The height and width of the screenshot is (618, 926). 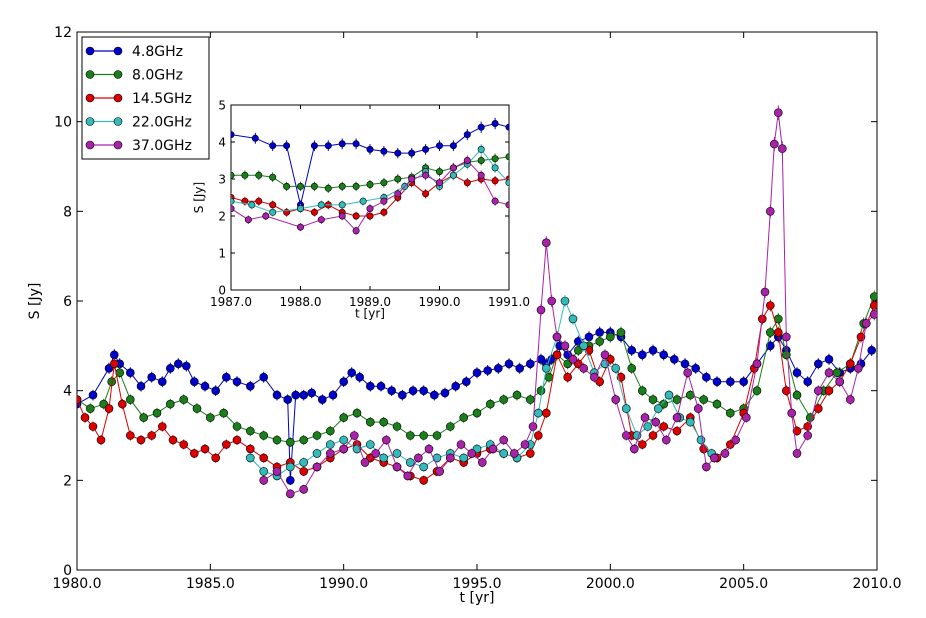 I want to click on inset-y-tick-label: 5, so click(x=222, y=105).